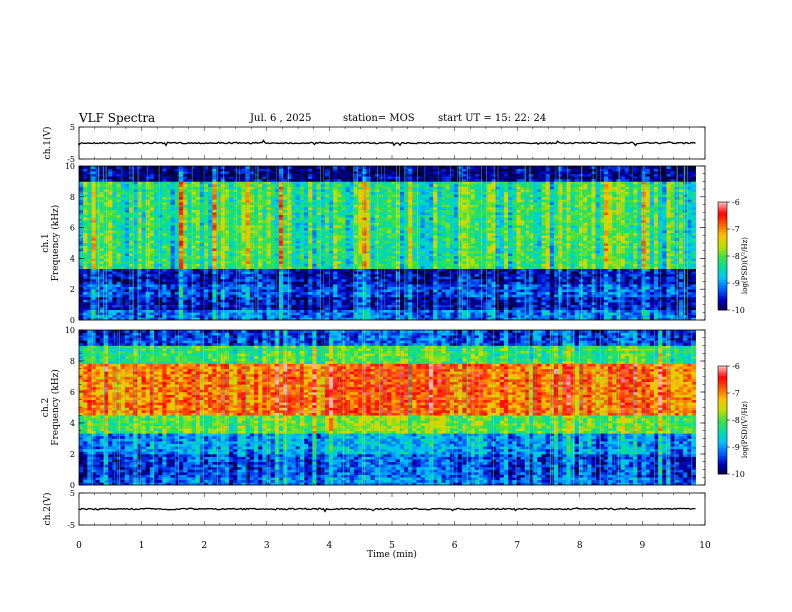 The image size is (792, 612). I want to click on y-axis-label: ch.2(V), so click(47, 509).